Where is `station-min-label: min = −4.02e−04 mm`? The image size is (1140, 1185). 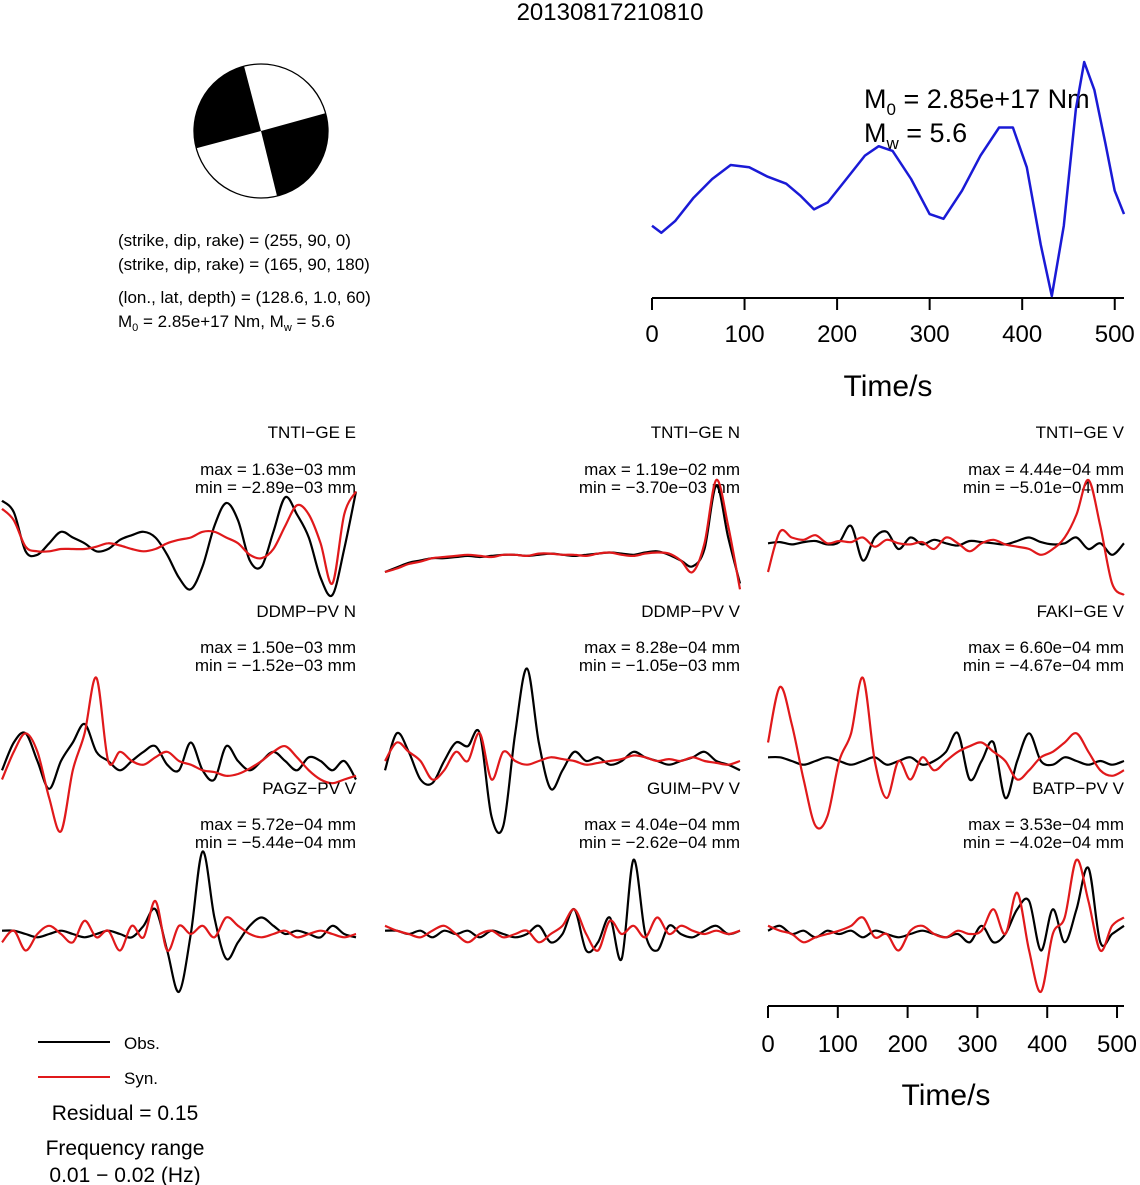
station-min-label: min = −4.02e−04 mm is located at coordinates (1043, 842).